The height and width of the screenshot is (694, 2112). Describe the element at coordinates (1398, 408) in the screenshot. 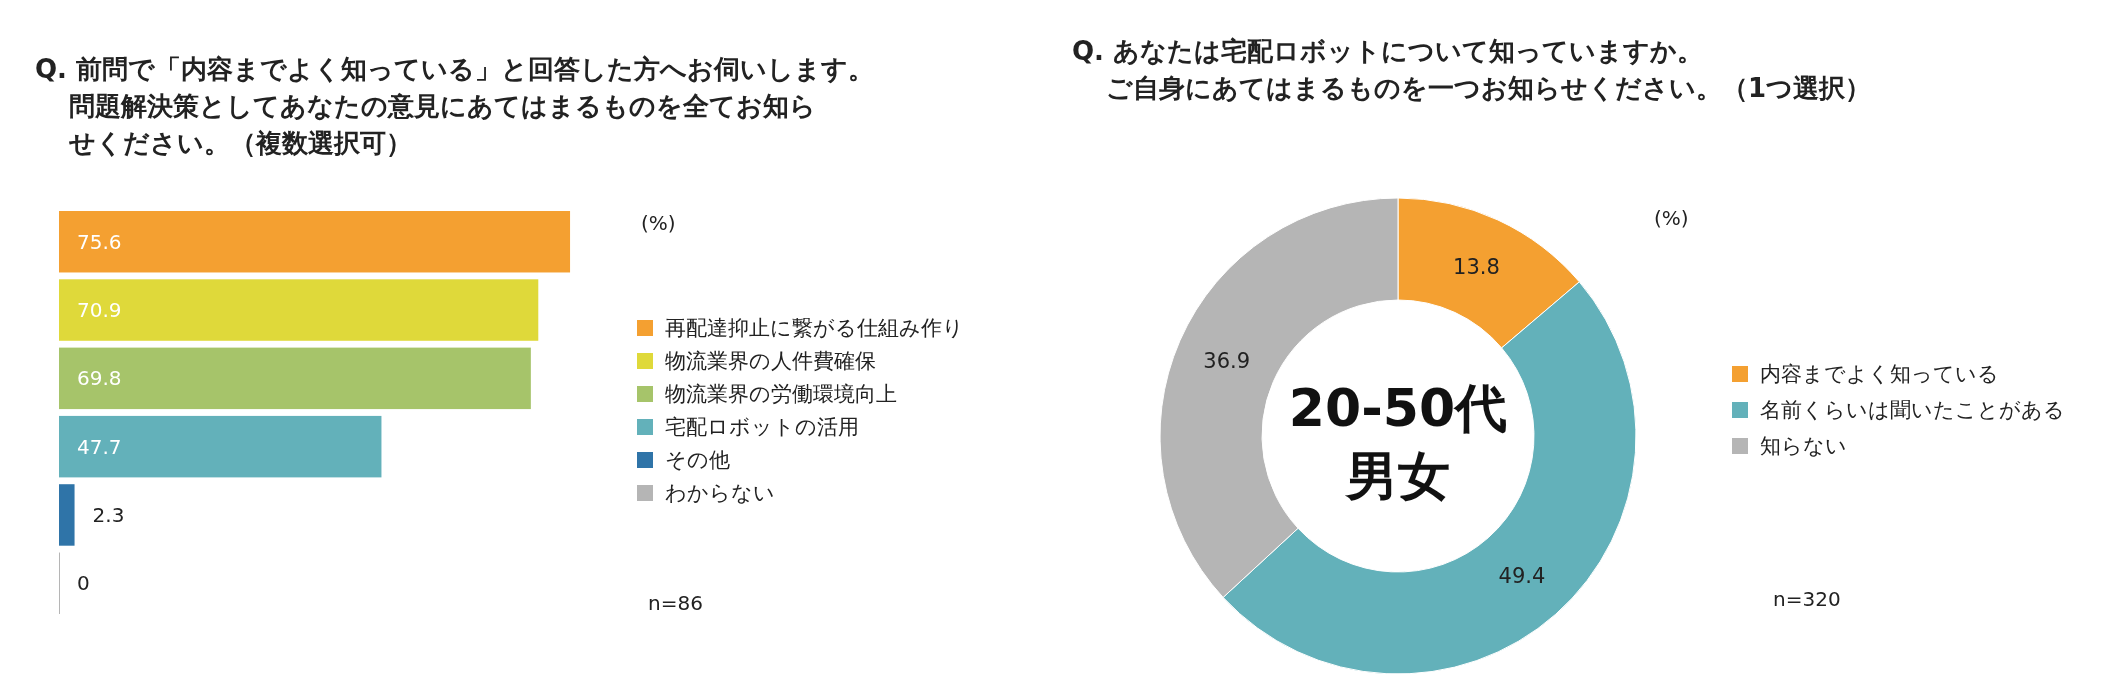

I see `text: 20-50代` at that location.